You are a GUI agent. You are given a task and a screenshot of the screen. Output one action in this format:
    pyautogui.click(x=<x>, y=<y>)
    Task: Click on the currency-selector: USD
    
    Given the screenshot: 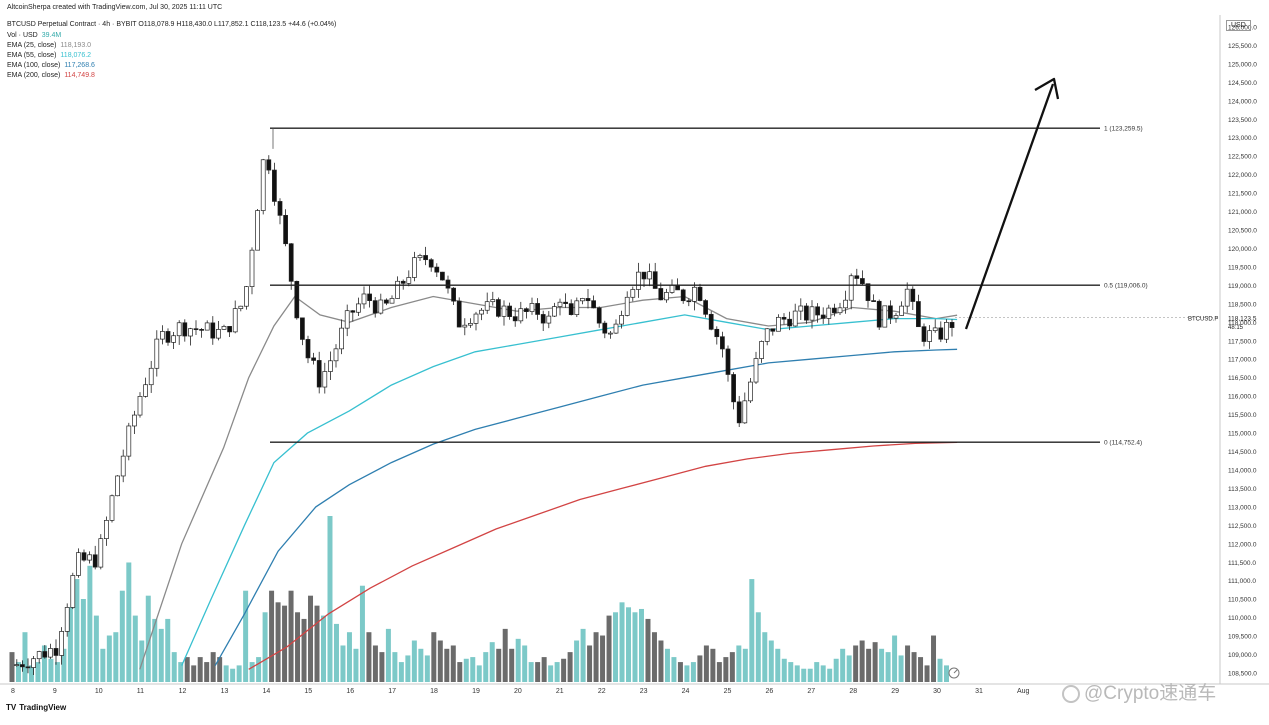 What is the action you would take?
    pyautogui.click(x=1238, y=25)
    